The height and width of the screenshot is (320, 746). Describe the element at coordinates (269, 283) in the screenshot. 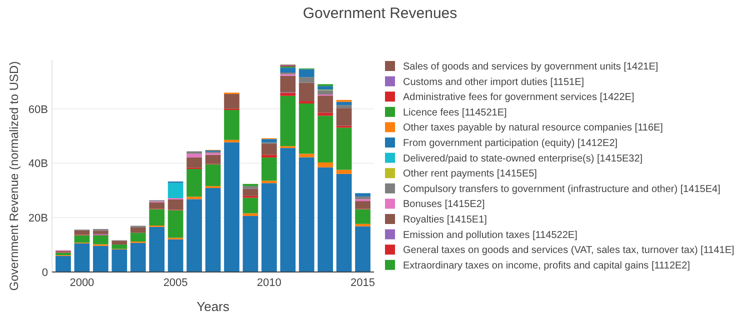

I see `x-tick-label: 2010` at that location.